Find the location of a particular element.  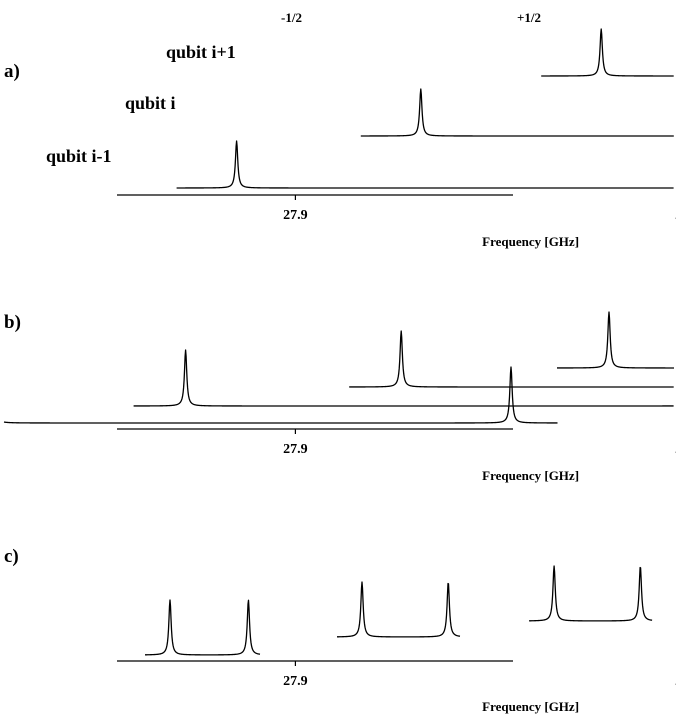

panel-label-a: a) is located at coordinates (12, 71).